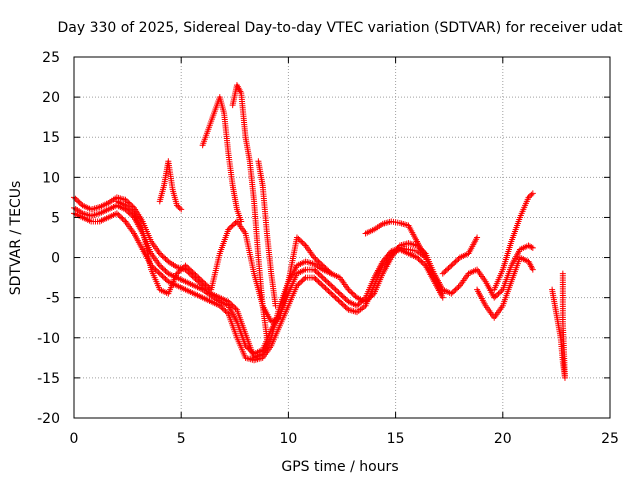  Describe the element at coordinates (48, 379) in the screenshot. I see `y-tick-label: -15` at that location.